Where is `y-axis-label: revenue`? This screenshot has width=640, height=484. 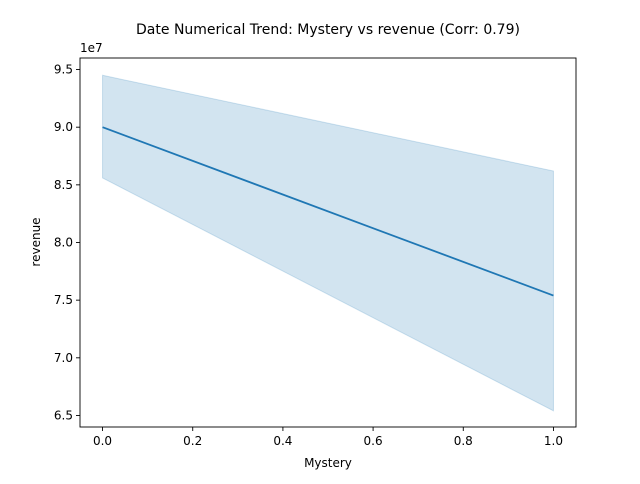 y-axis-label: revenue is located at coordinates (36, 241).